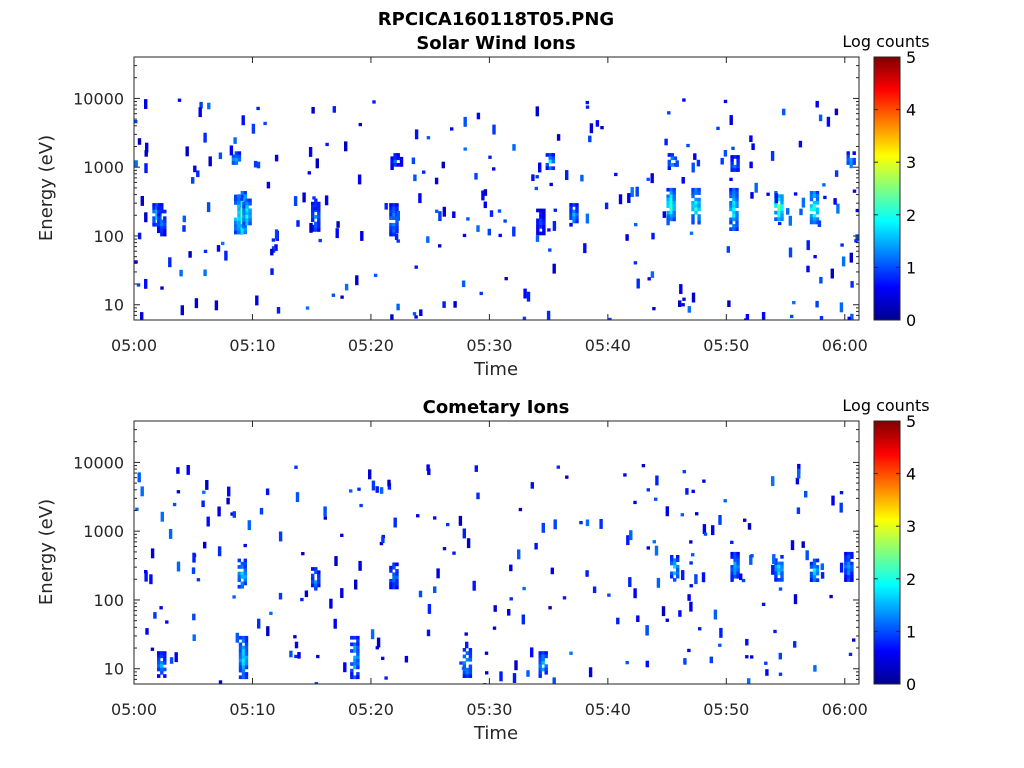  Describe the element at coordinates (911, 320) in the screenshot. I see `colorbar-tick-label: 0` at that location.